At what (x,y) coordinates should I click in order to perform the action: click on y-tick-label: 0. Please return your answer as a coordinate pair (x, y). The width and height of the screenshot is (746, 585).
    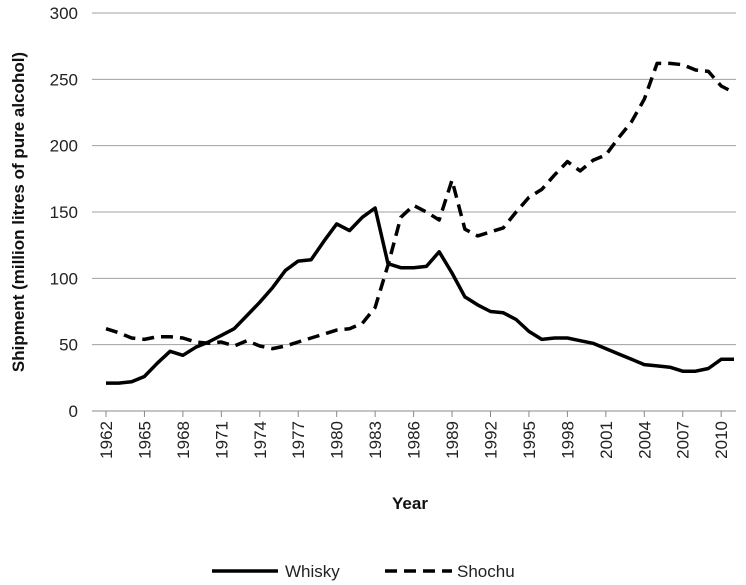
    Looking at the image, I should click on (73, 411).